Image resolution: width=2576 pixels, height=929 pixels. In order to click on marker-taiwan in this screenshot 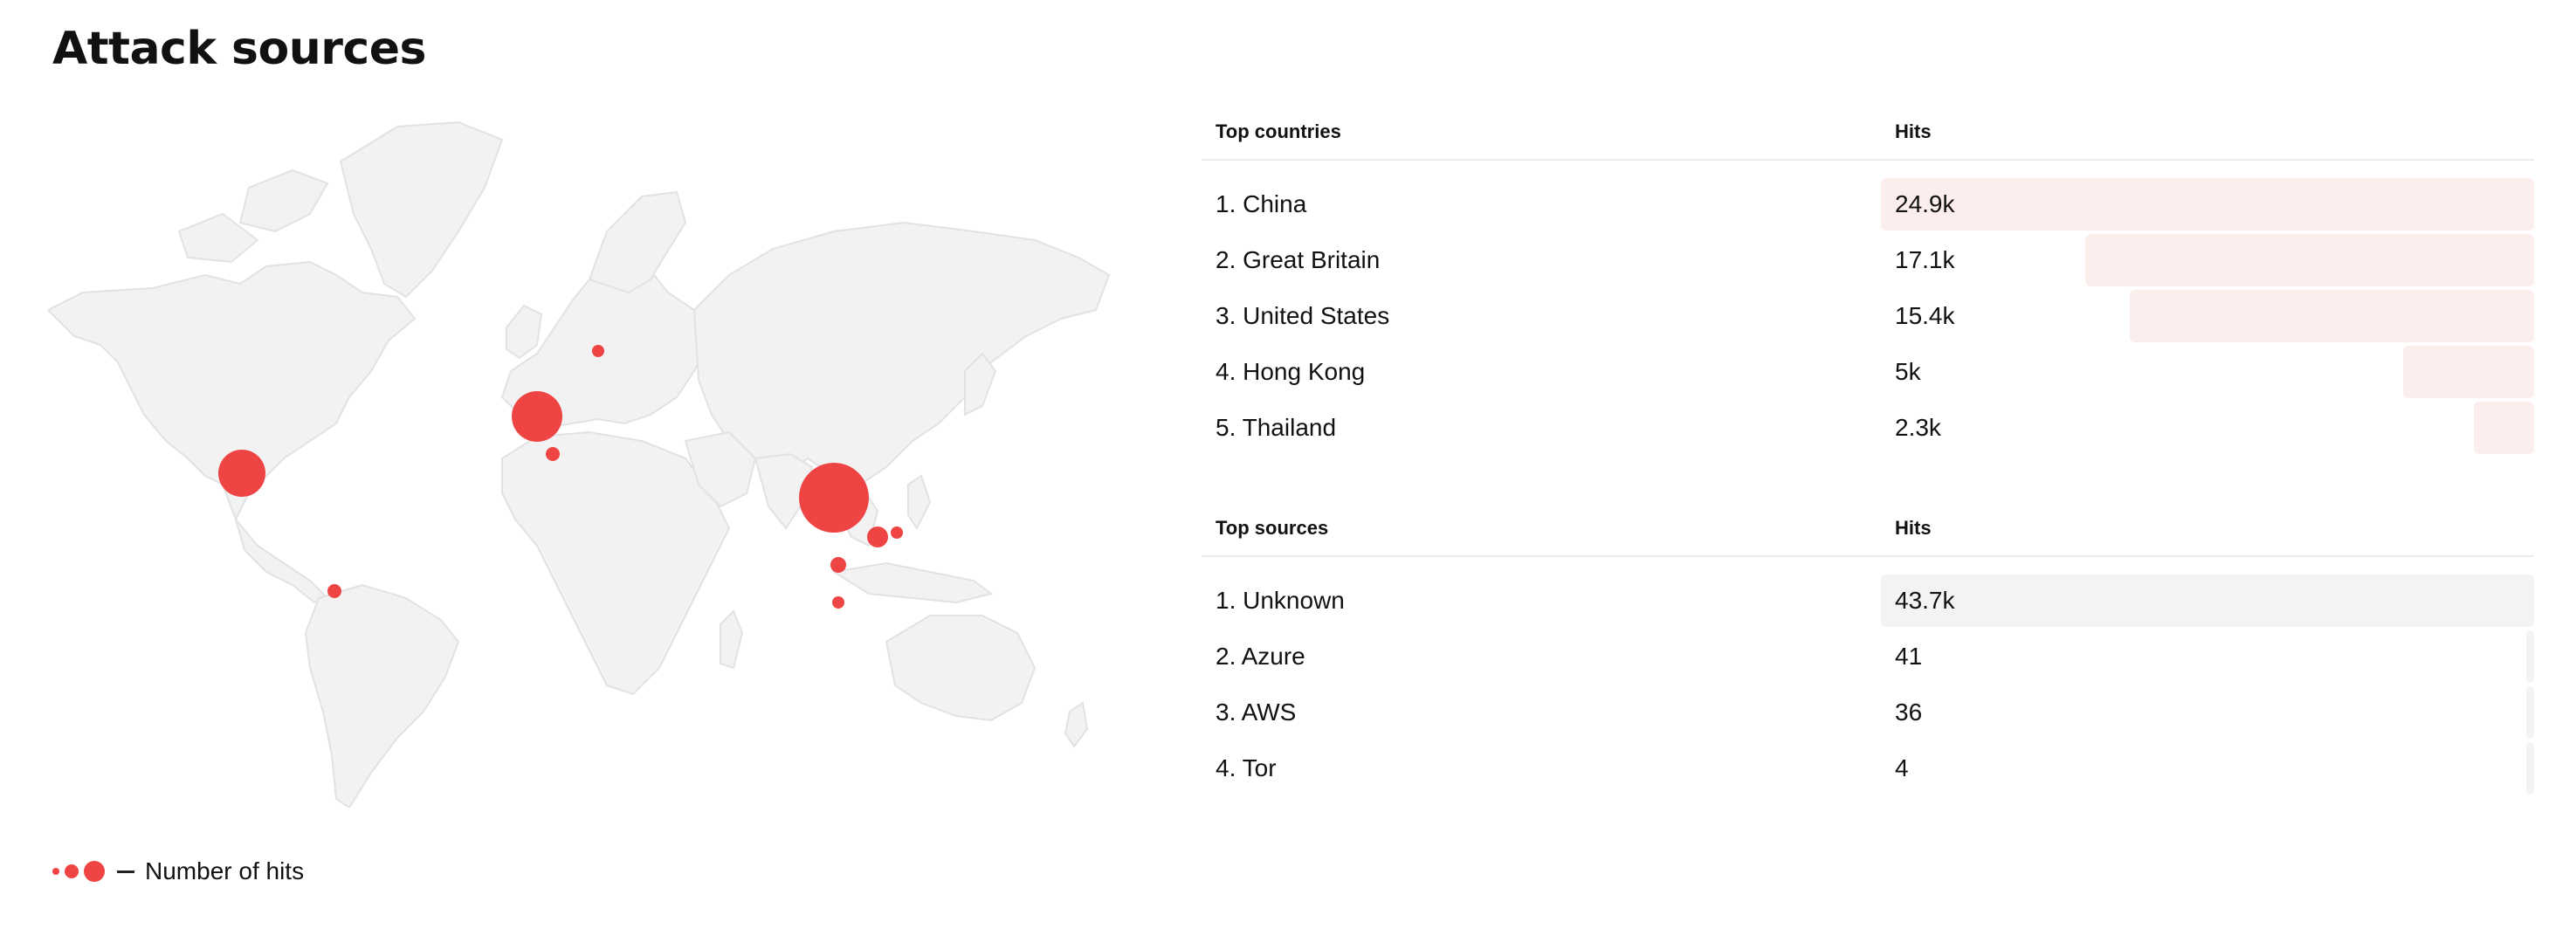, I will do `click(897, 532)`.